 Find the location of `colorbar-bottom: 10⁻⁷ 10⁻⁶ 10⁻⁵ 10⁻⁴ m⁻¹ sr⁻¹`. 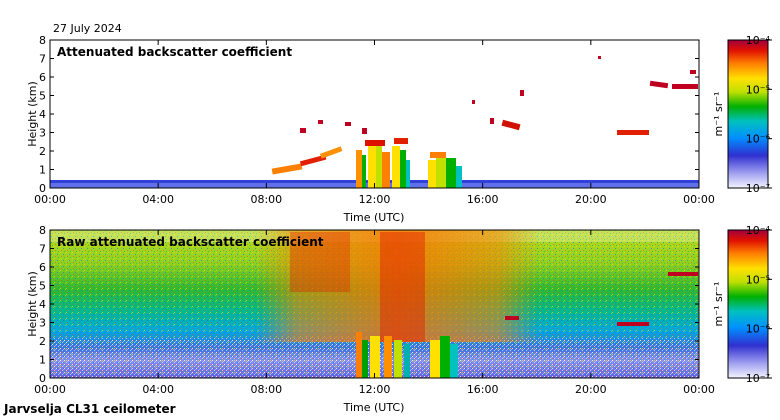

colorbar-bottom: 10⁻⁷ 10⁻⁶ 10⁻⁵ 10⁻⁴ m⁻¹ sr⁻¹ is located at coordinates (742, 304).